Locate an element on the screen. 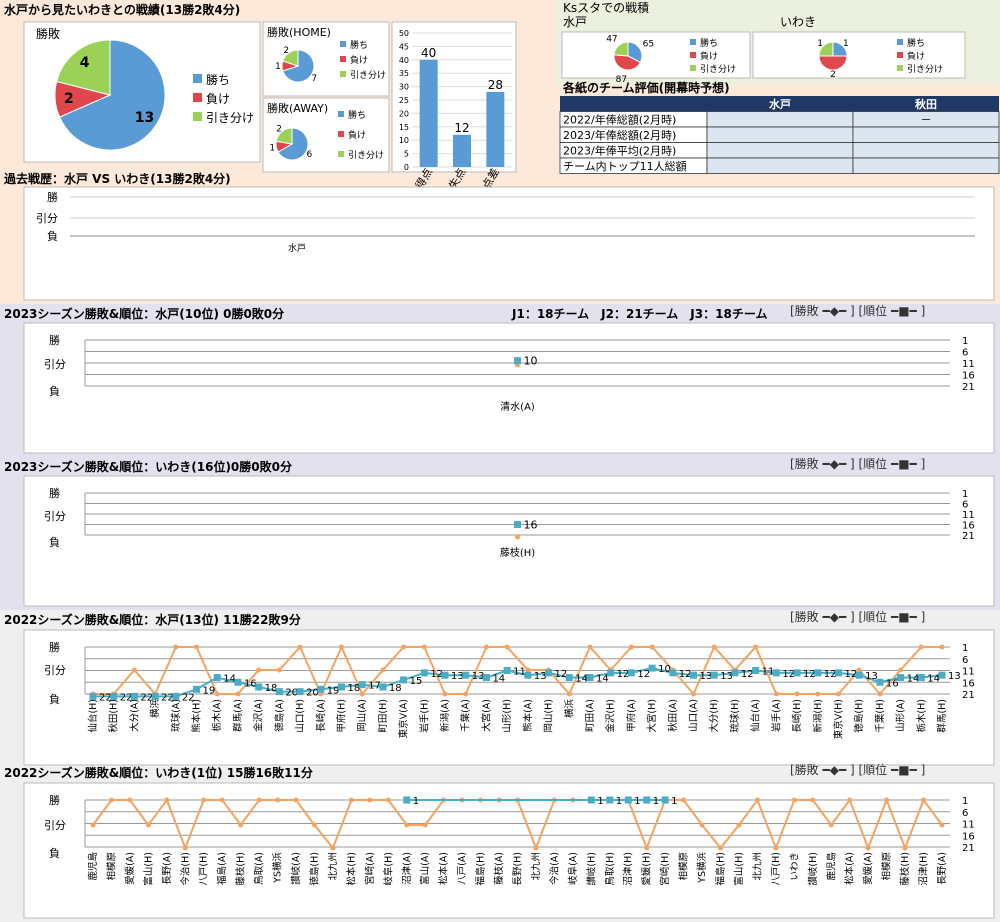 This screenshot has height=922, width=1000. x-category-label: 沼津(A) is located at coordinates (407, 868).